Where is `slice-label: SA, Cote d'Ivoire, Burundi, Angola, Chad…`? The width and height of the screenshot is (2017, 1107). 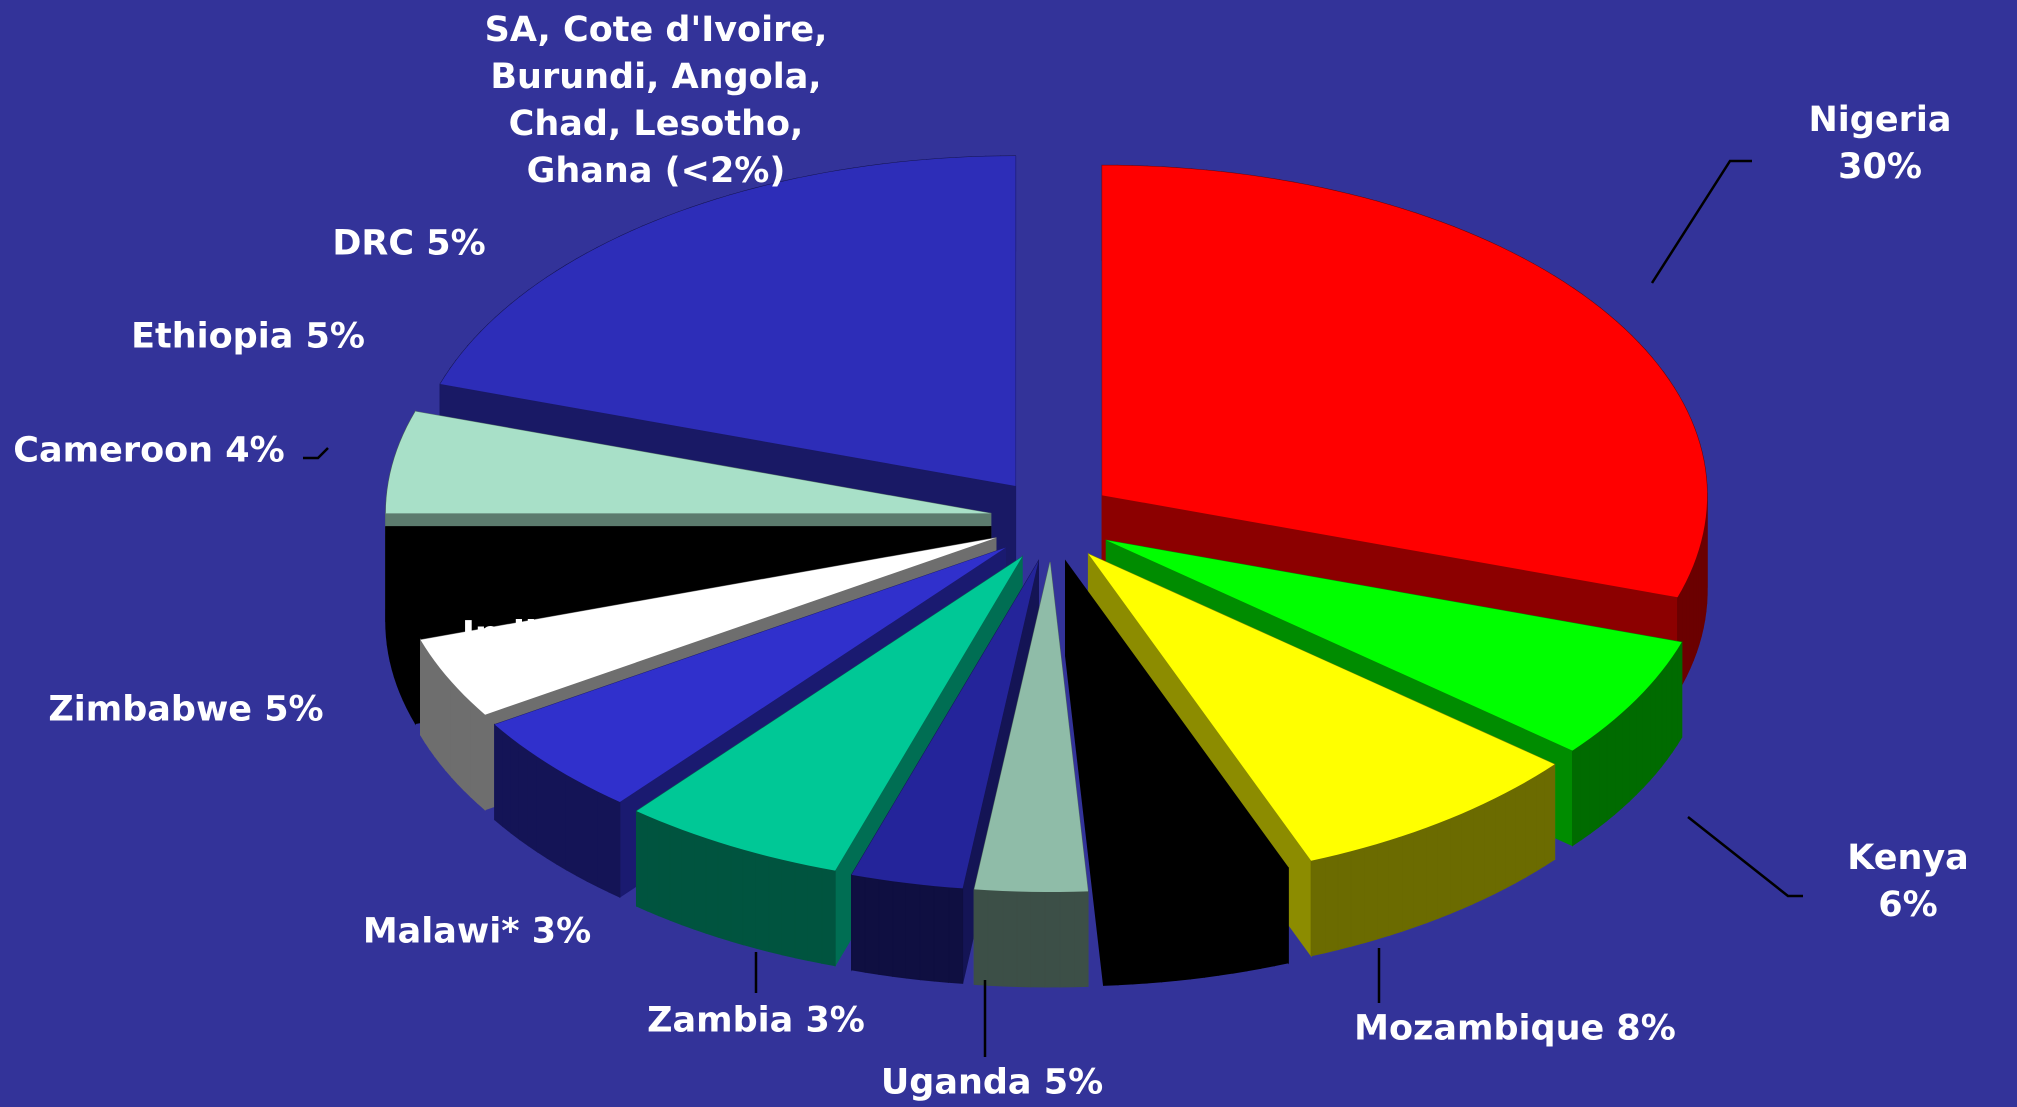
slice-label: SA, Cote d'Ivoire, Burundi, Angola, Chad… is located at coordinates (656, 101).